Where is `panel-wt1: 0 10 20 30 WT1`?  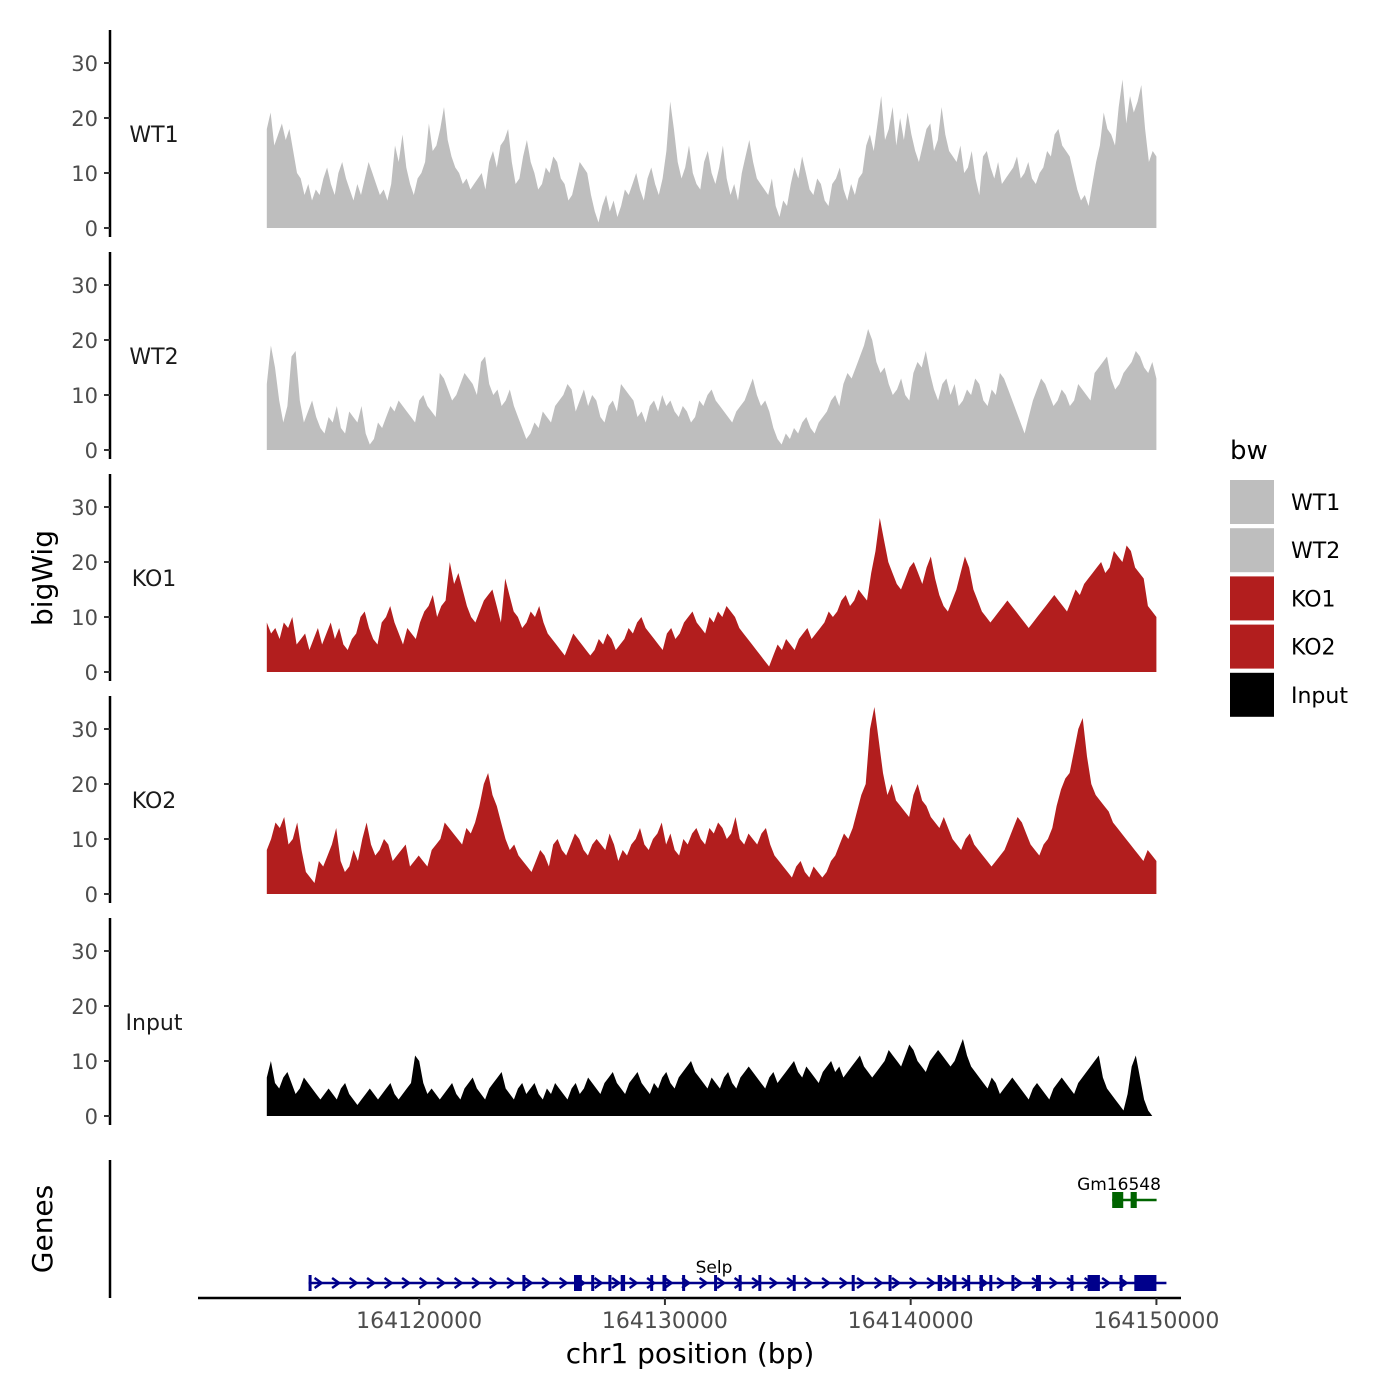
panel-wt1: 0 10 20 30 WT1 is located at coordinates (614, 135).